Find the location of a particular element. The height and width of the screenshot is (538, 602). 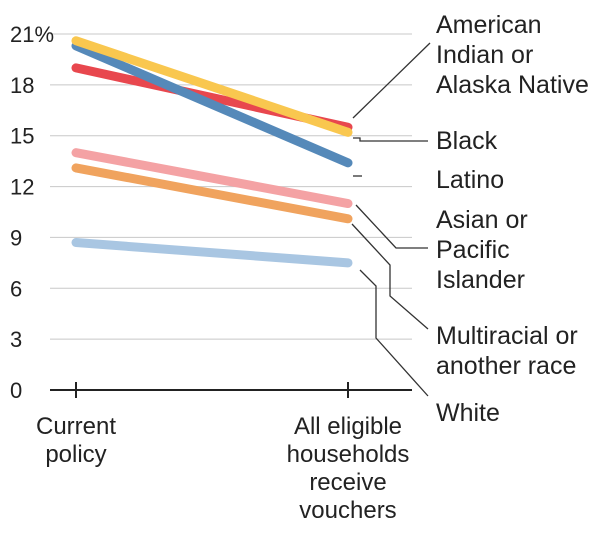

y-tick-label: 9 is located at coordinates (16, 237).